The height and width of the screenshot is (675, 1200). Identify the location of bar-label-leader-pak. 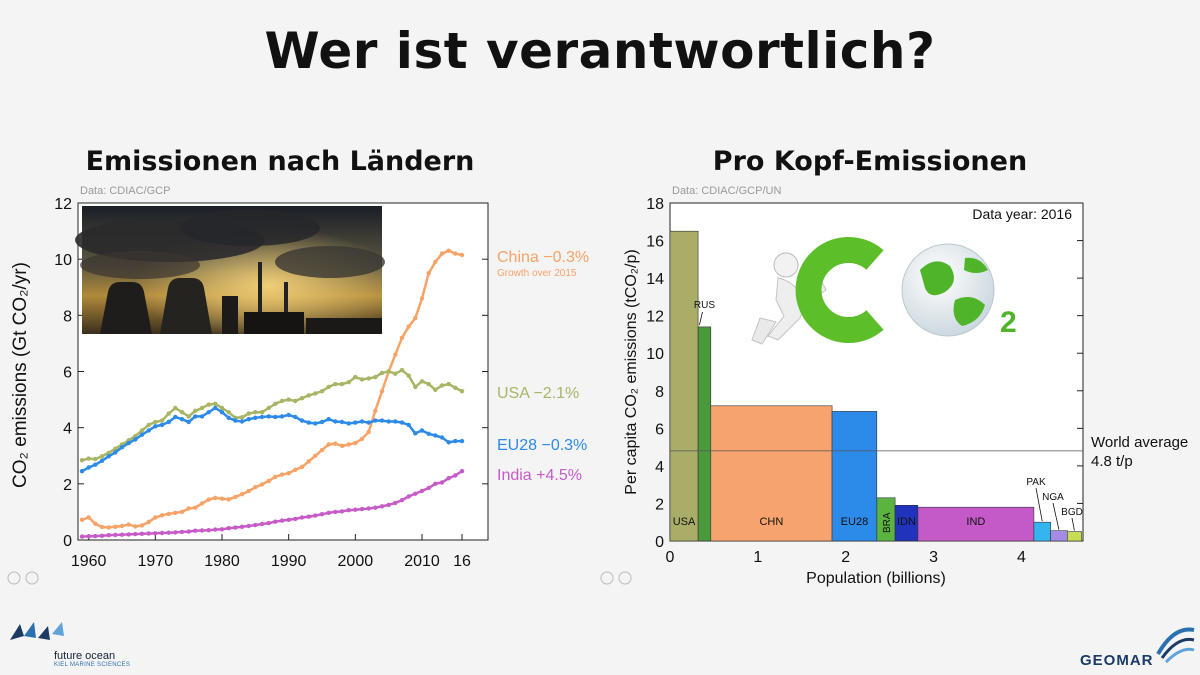
(1039, 504).